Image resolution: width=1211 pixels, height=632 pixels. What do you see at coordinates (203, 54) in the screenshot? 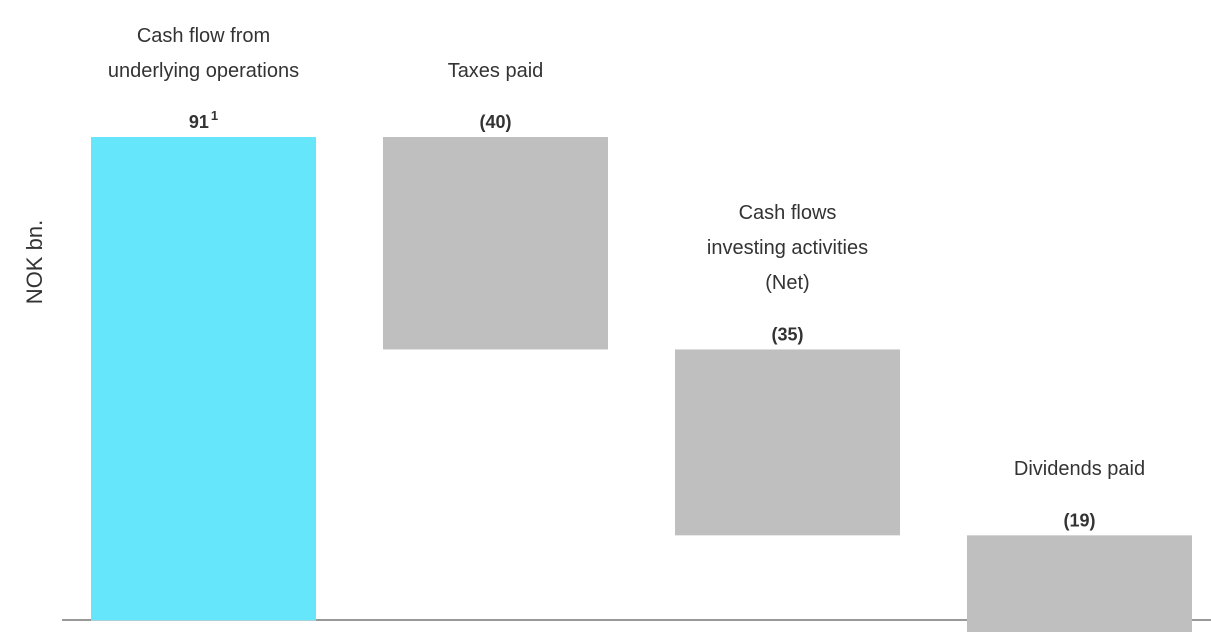
I see `category-label: Cash flow from underlying operations` at bounding box center [203, 54].